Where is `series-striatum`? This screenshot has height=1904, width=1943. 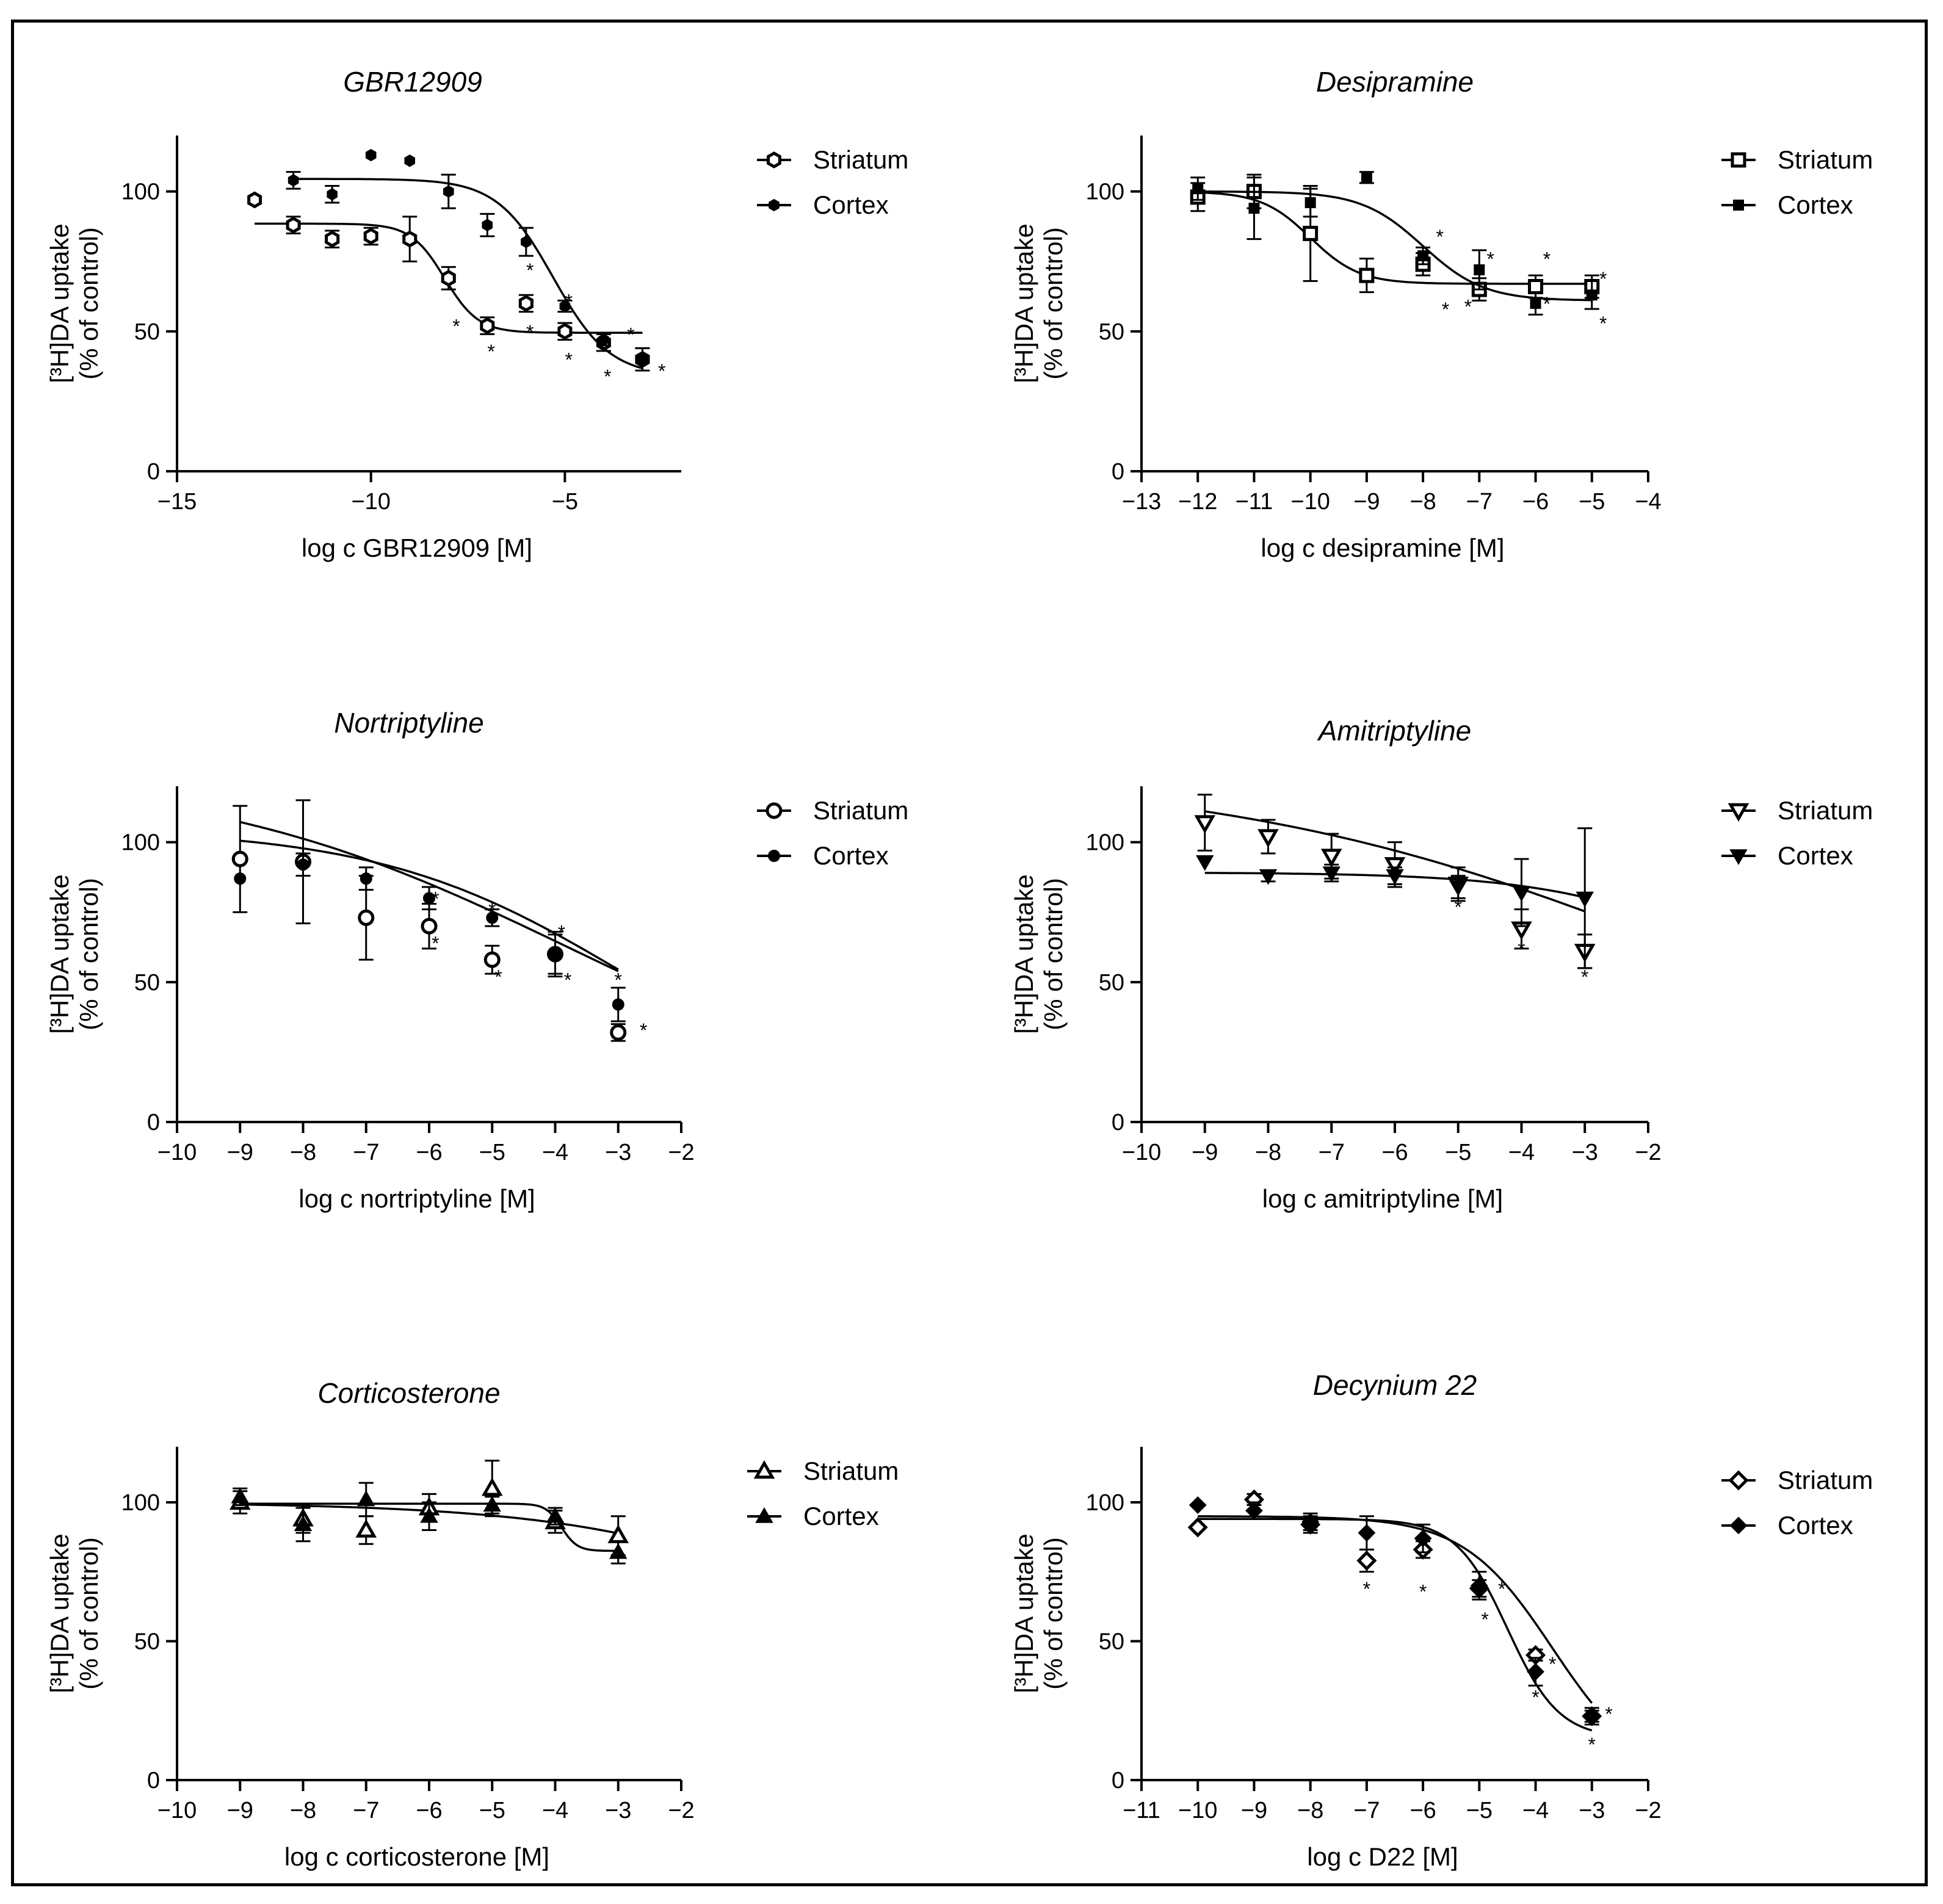
series-striatum is located at coordinates (1395, 237).